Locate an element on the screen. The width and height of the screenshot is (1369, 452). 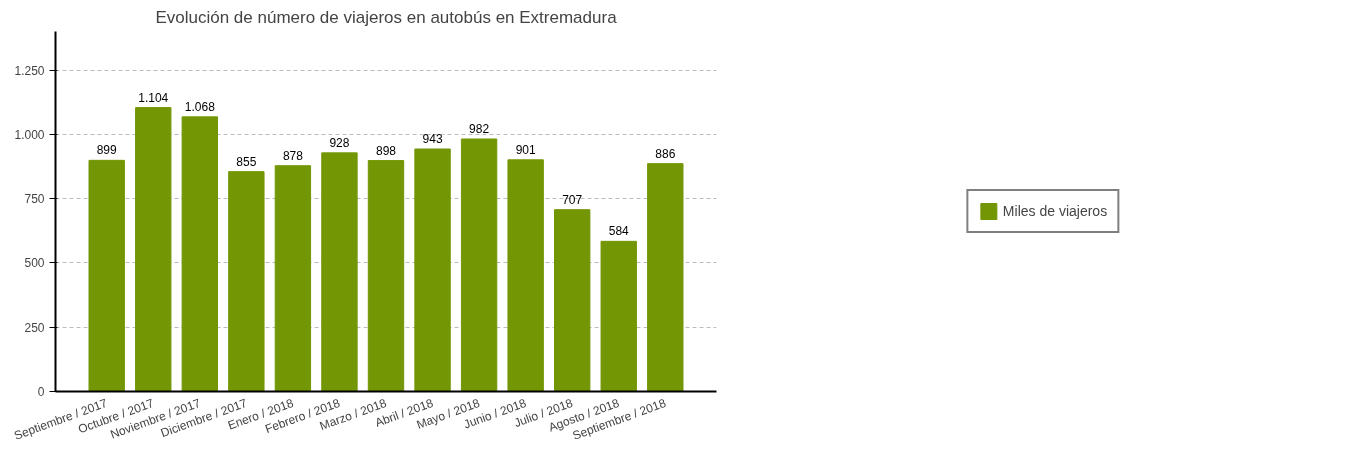
data-label: 943 is located at coordinates (432, 139).